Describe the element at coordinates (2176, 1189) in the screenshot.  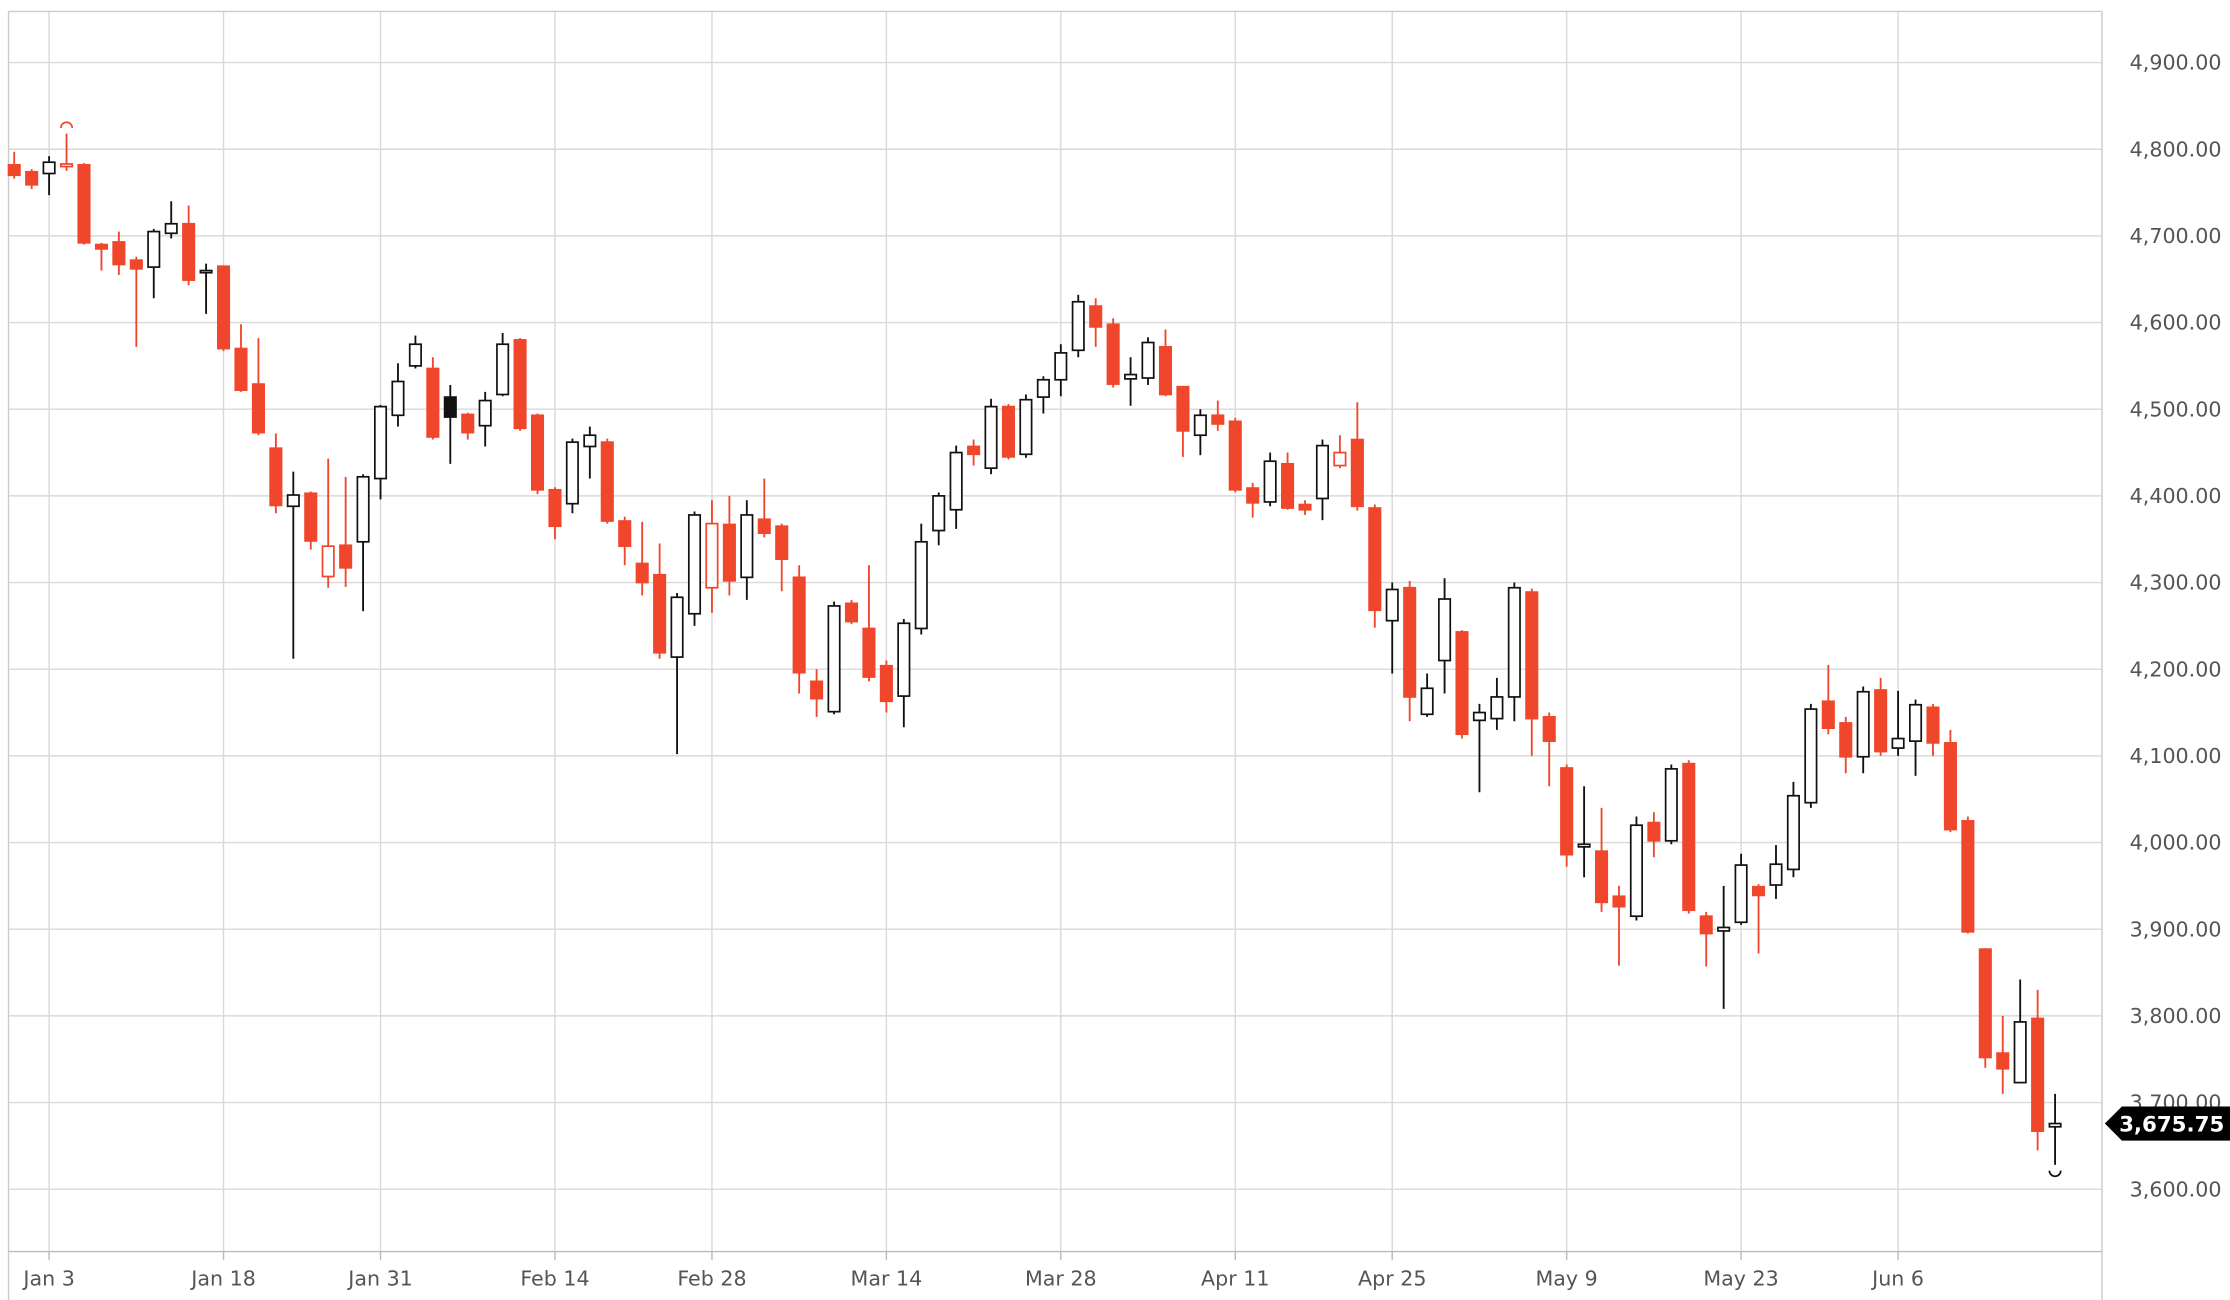
I see `y-tick-label: 3,600.00` at that location.